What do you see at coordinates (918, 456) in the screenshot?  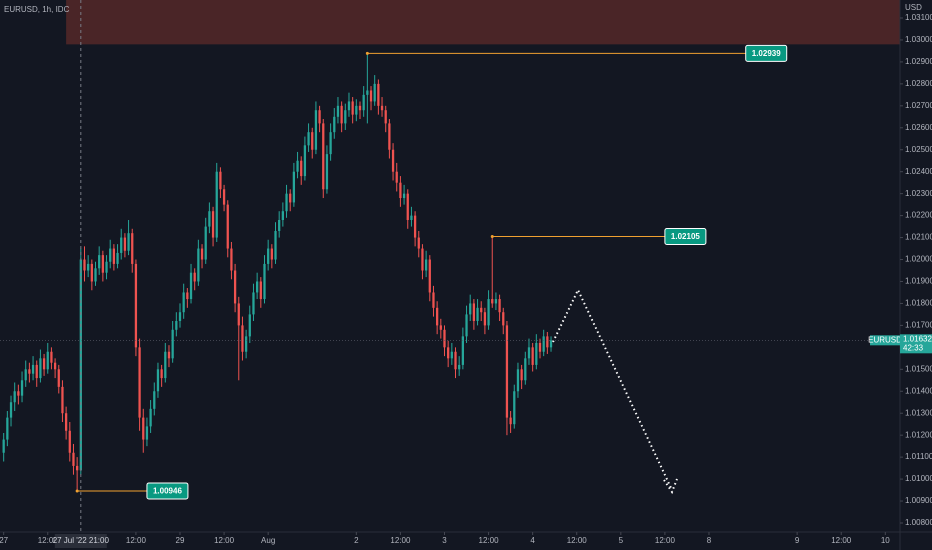 I see `y-tick-label: 1.01100` at bounding box center [918, 456].